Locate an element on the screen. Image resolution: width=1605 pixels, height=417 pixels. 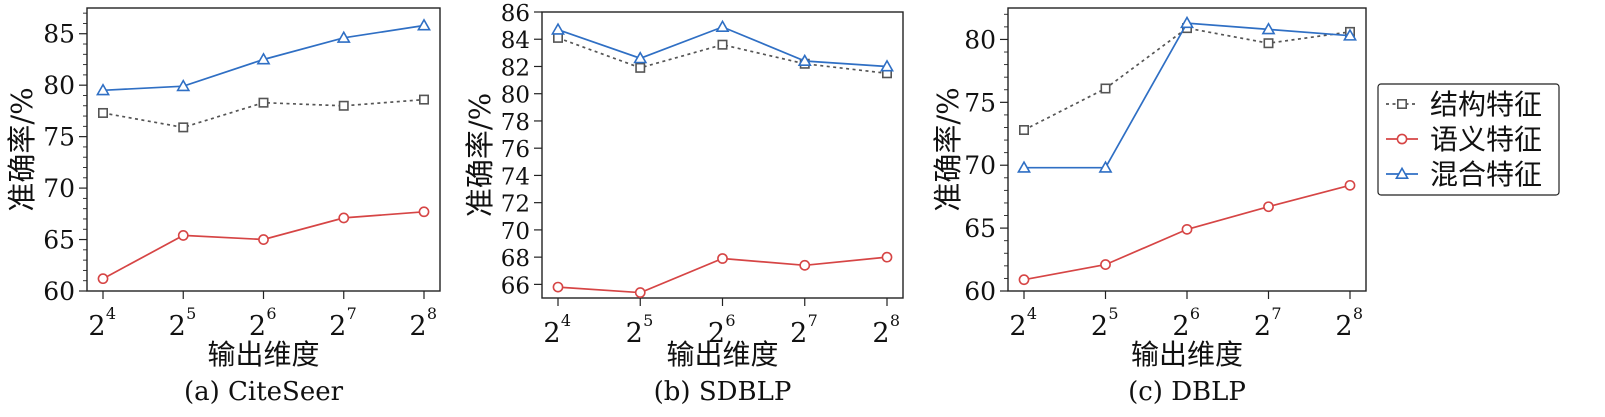
panel-caption: (c) DBLP is located at coordinates (1187, 392).